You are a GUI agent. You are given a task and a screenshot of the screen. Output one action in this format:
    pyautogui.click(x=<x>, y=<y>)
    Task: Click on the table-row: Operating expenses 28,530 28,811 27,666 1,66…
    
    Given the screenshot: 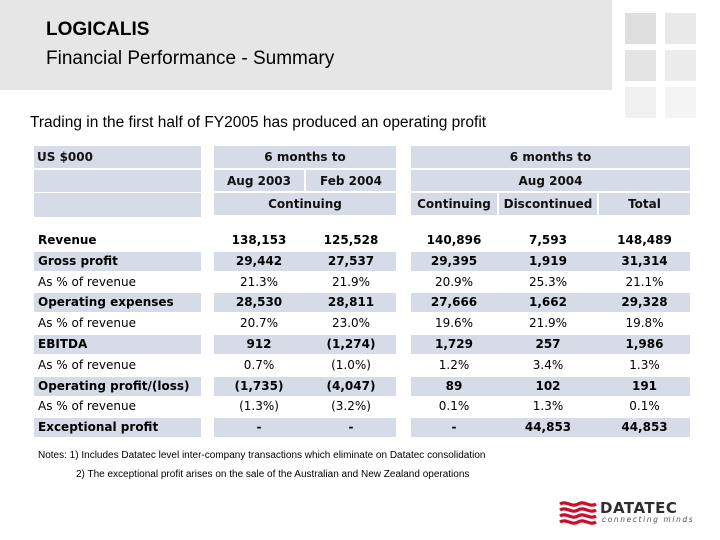 What is the action you would take?
    pyautogui.click(x=362, y=303)
    